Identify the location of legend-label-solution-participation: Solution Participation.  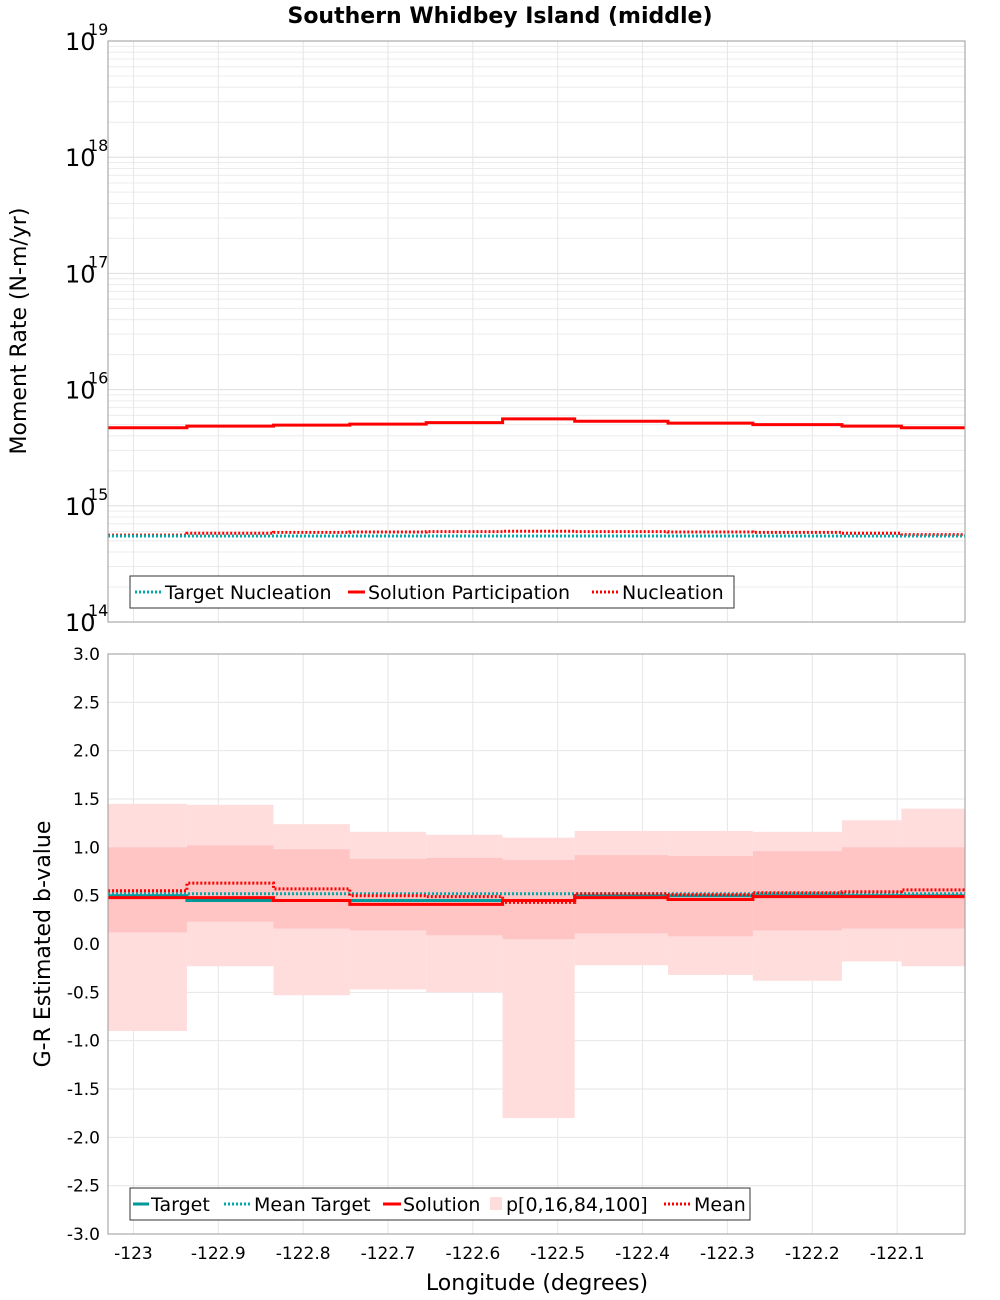
(469, 593).